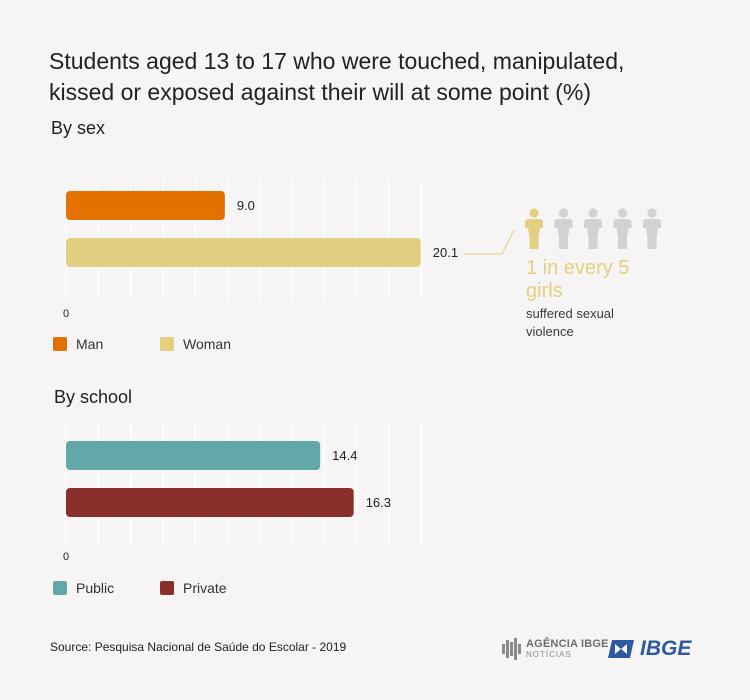 This screenshot has height=700, width=750. What do you see at coordinates (60, 588) in the screenshot?
I see `legend-swatch-public` at bounding box center [60, 588].